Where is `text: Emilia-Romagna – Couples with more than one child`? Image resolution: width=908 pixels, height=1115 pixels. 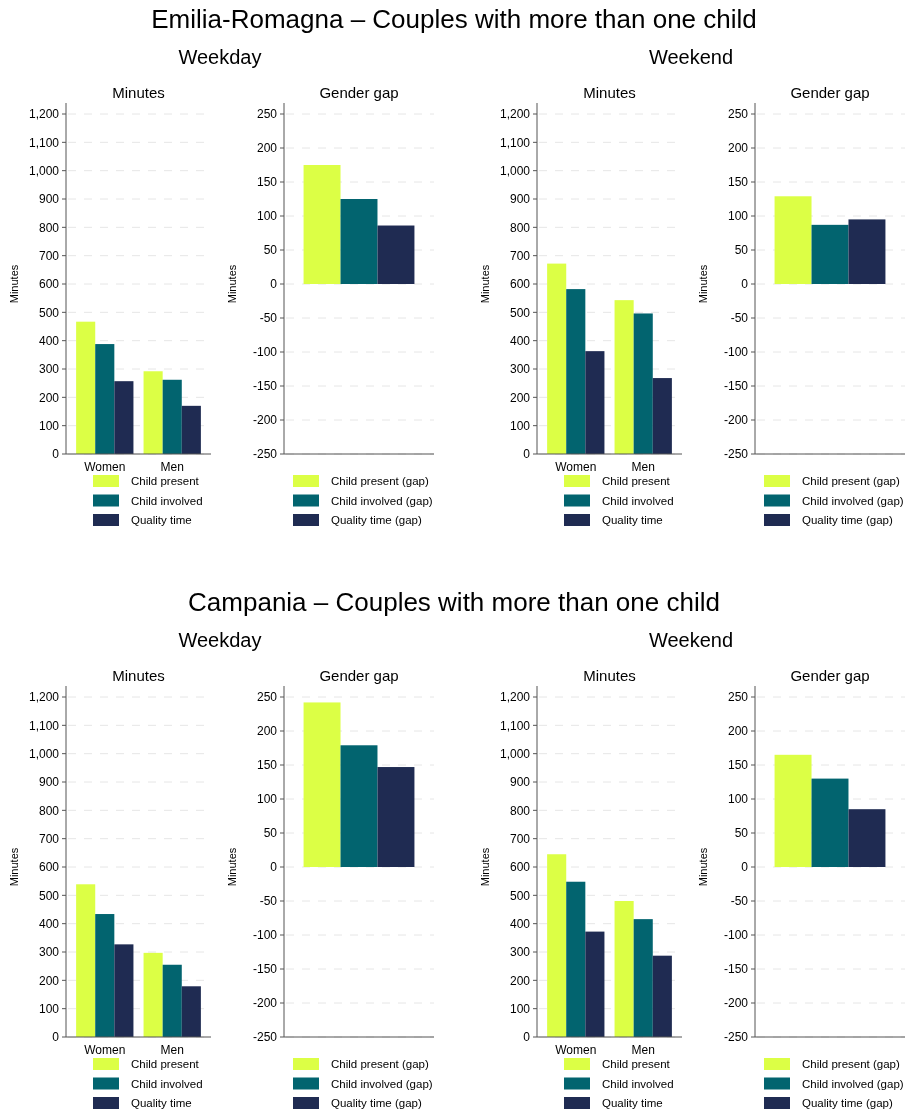 text: Emilia-Romagna – Couples with more than one child is located at coordinates (454, 19).